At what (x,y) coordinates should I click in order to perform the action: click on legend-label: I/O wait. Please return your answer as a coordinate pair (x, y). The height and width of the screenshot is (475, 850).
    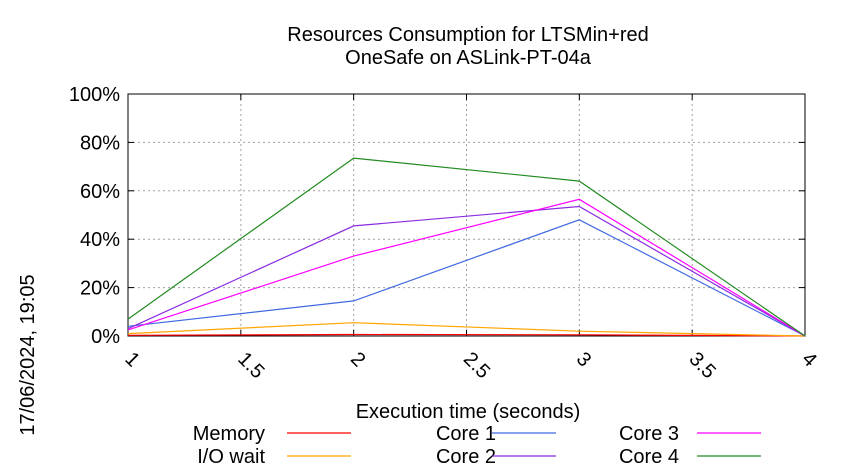
    Looking at the image, I should click on (231, 457).